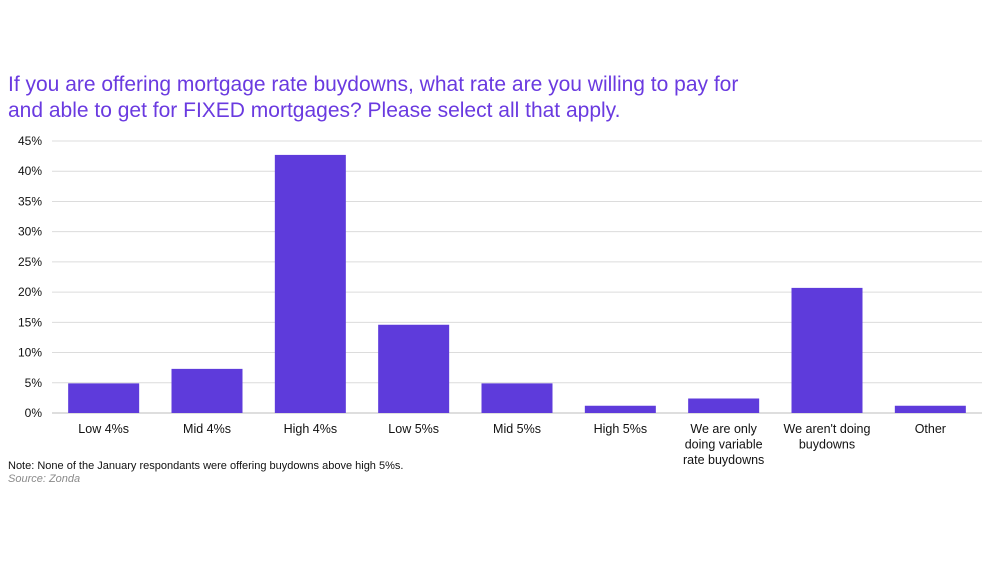 Image resolution: width=1000 pixels, height=562 pixels. Describe the element at coordinates (207, 429) in the screenshot. I see `x-category-label: Mid 4%s` at that location.